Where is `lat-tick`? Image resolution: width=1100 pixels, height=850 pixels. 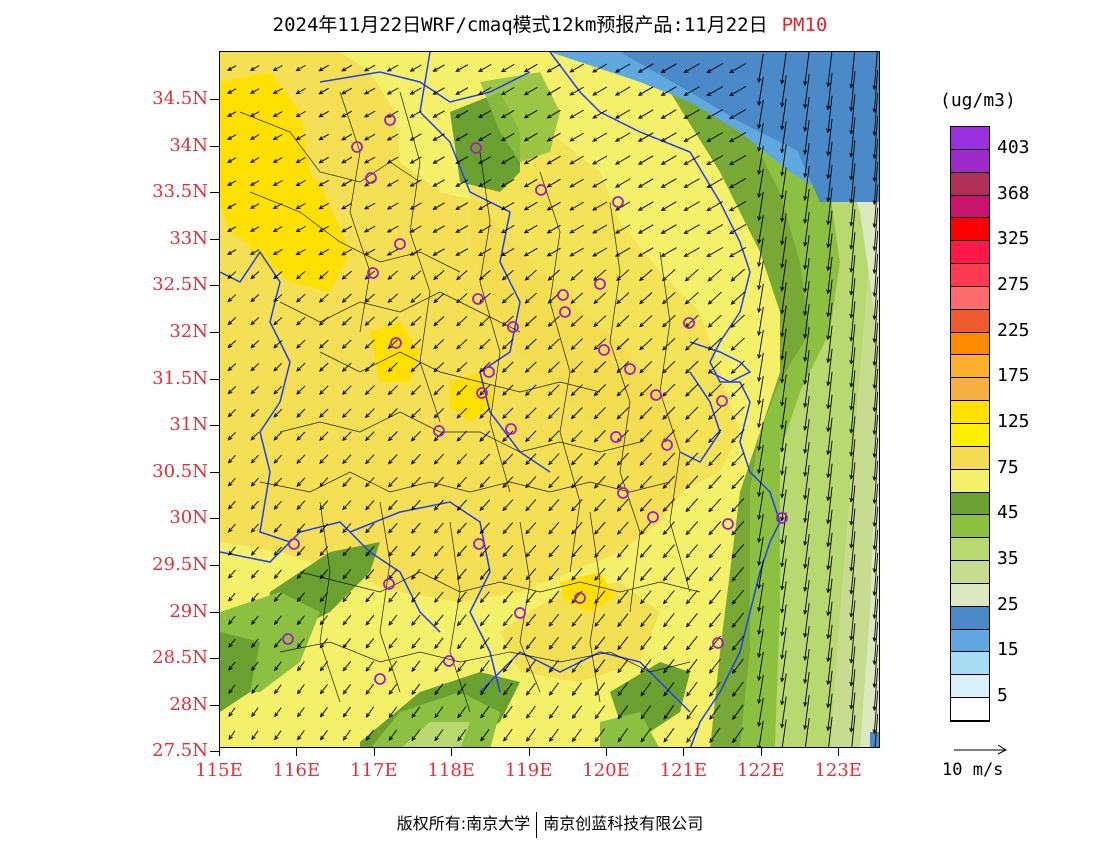 lat-tick is located at coordinates (214, 146).